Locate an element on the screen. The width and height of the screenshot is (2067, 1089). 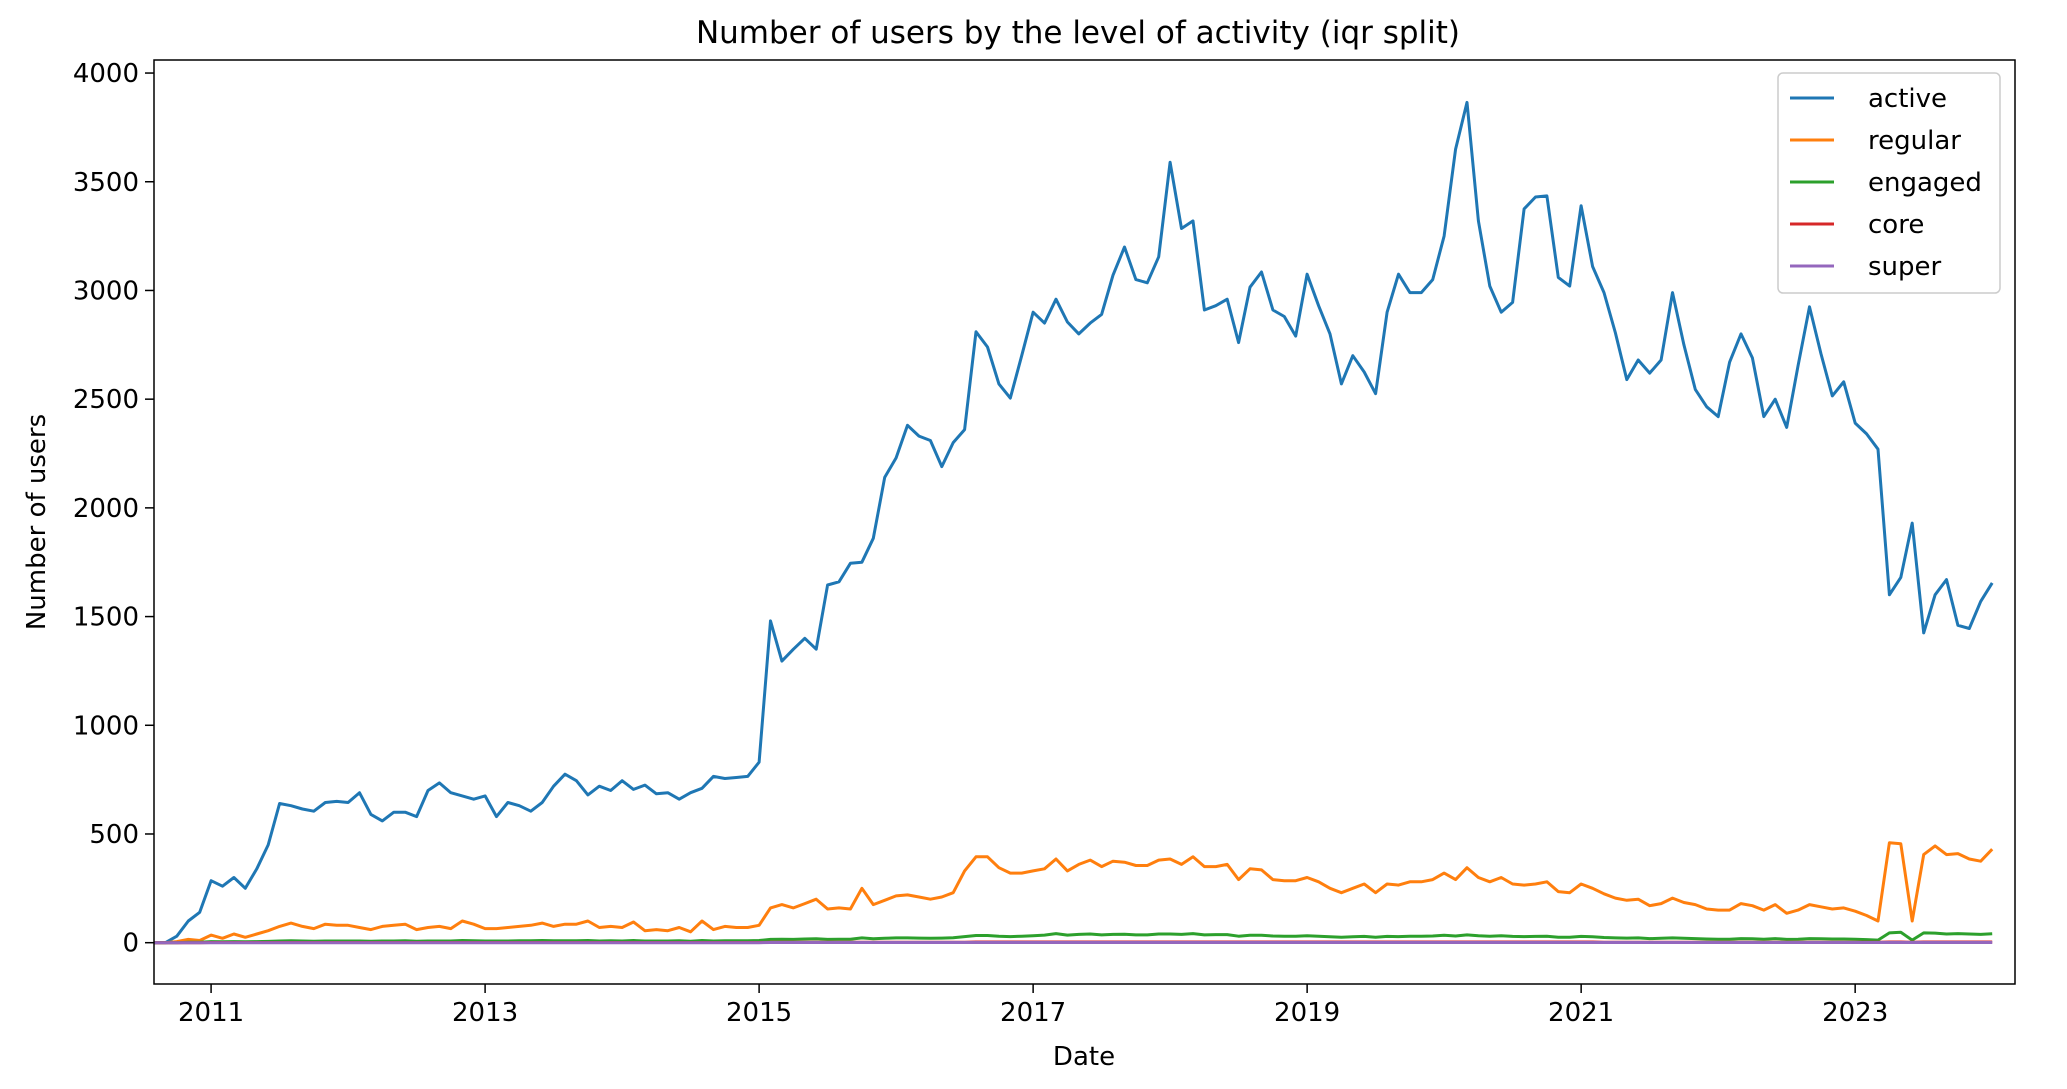
y-tick-label: 0 is located at coordinates (130, 944).